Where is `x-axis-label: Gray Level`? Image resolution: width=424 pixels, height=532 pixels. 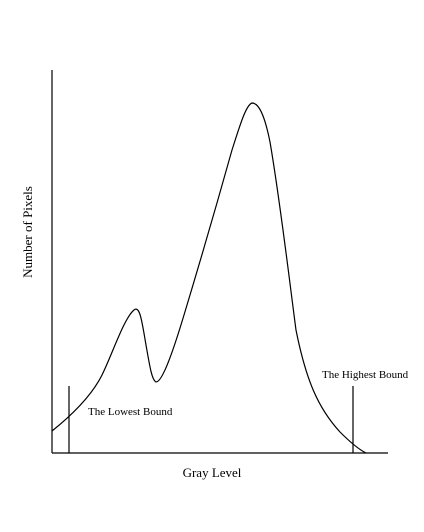
x-axis-label: Gray Level is located at coordinates (212, 472).